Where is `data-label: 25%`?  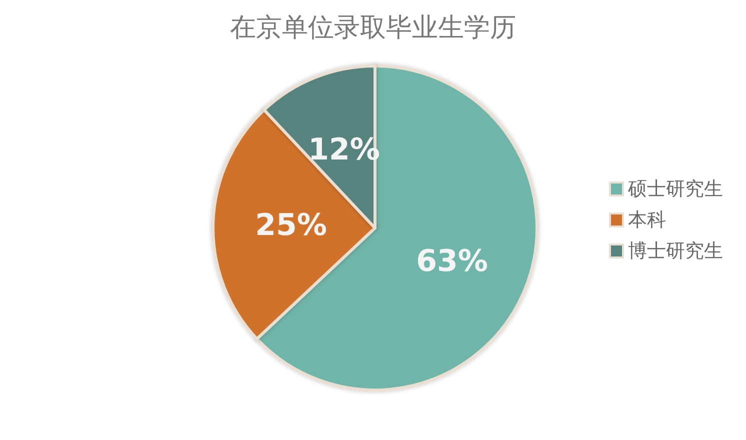
data-label: 25% is located at coordinates (291, 225).